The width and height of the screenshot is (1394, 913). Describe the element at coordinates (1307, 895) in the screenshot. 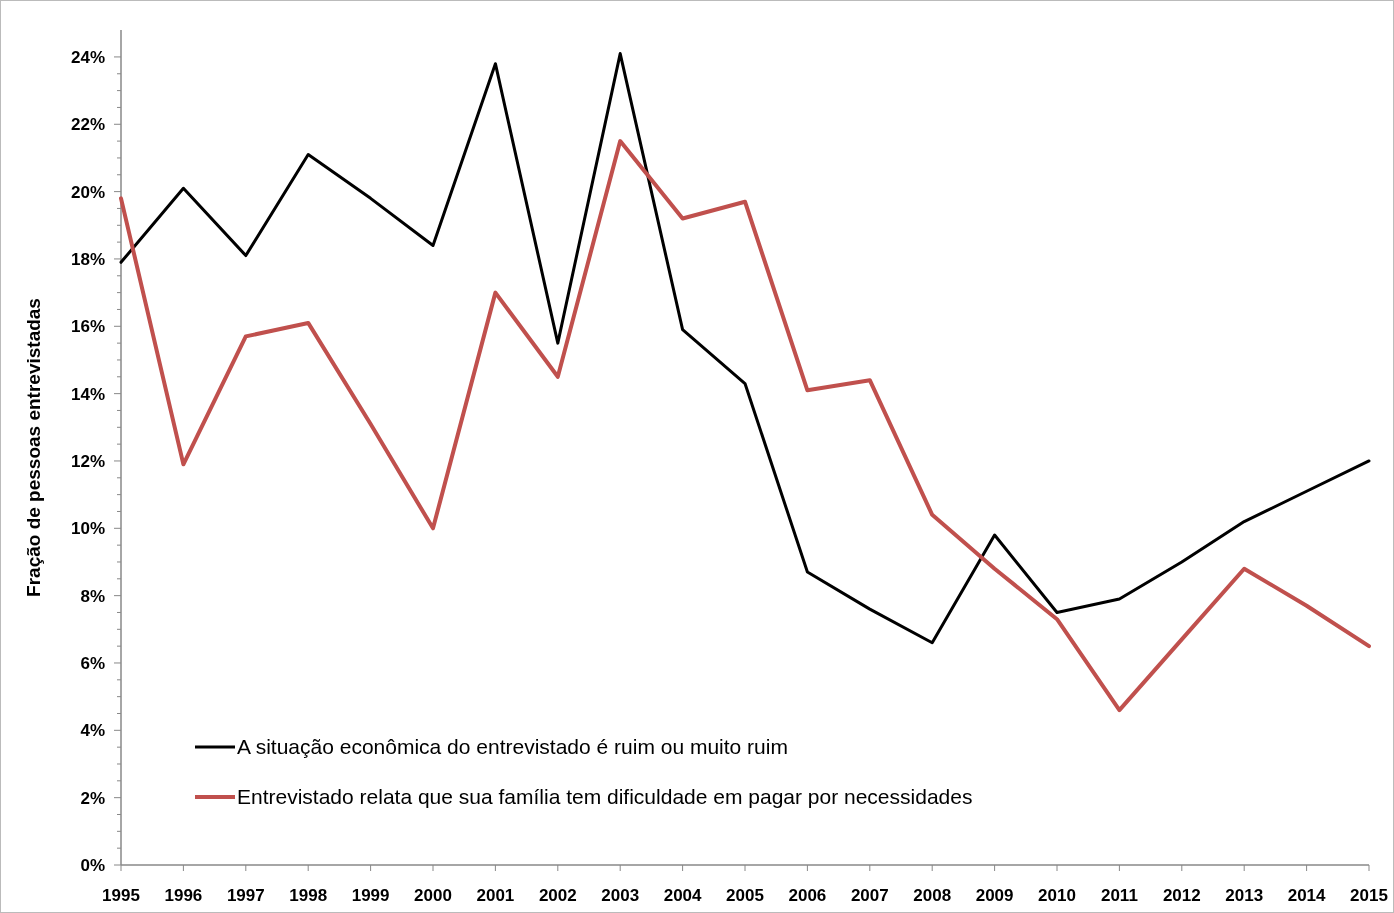

I see `x-tick-label: 2014` at that location.